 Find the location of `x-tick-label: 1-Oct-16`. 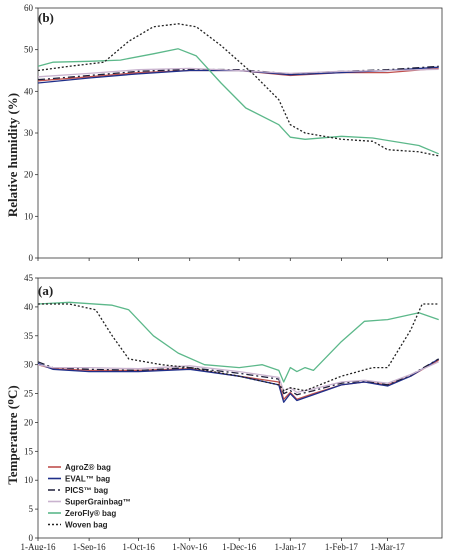

x-tick-label: 1-Oct-16 is located at coordinates (138, 546).